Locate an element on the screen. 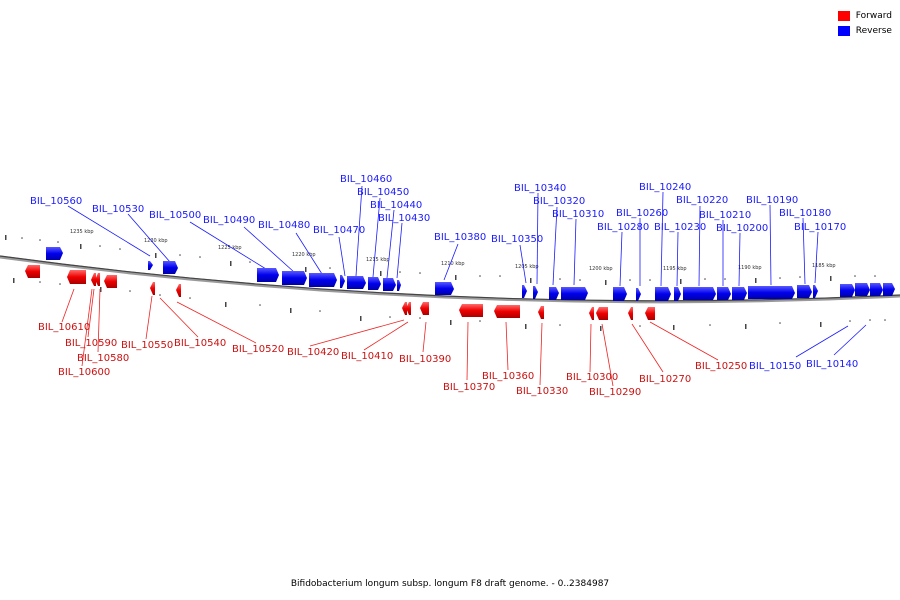 This screenshot has width=900, height=600. gene-label-reverse: BIL_10440 is located at coordinates (396, 205).